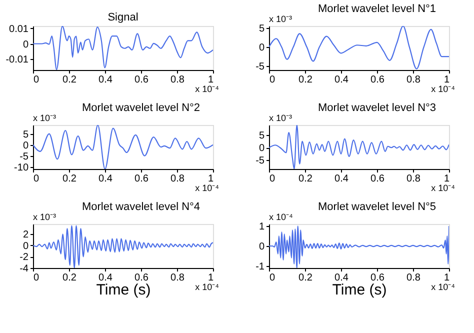 The image size is (474, 333). I want to click on chart-title: Morlet wavelet level N°4, so click(141, 207).